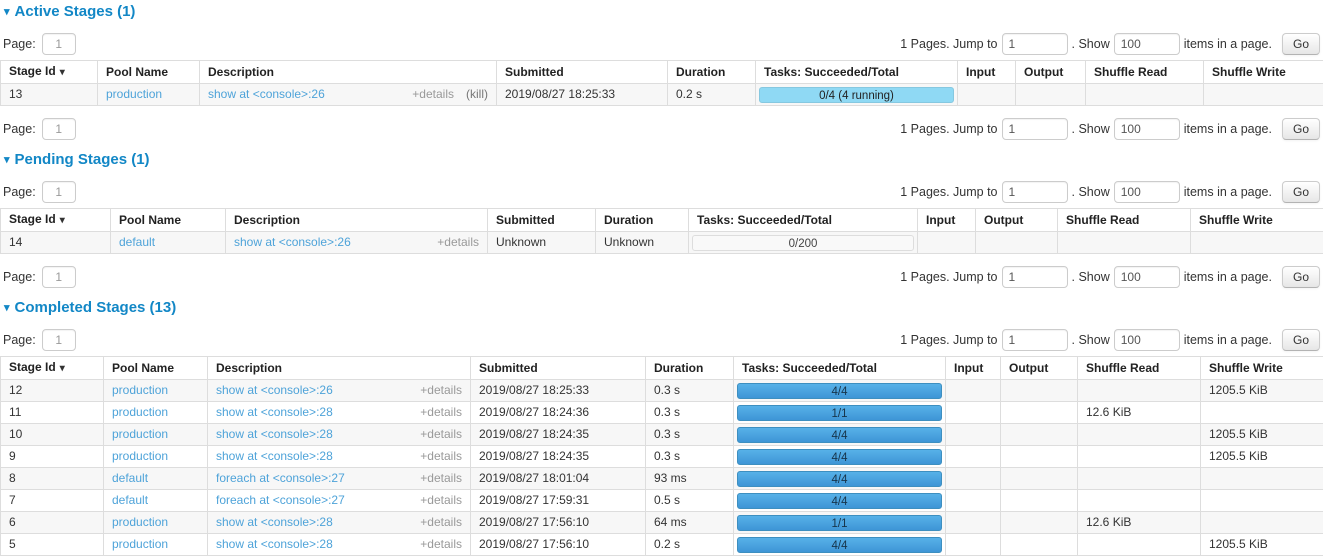 Image resolution: width=1323 pixels, height=556 pixels. What do you see at coordinates (477, 94) in the screenshot?
I see `kill-stage-link: (kill)` at bounding box center [477, 94].